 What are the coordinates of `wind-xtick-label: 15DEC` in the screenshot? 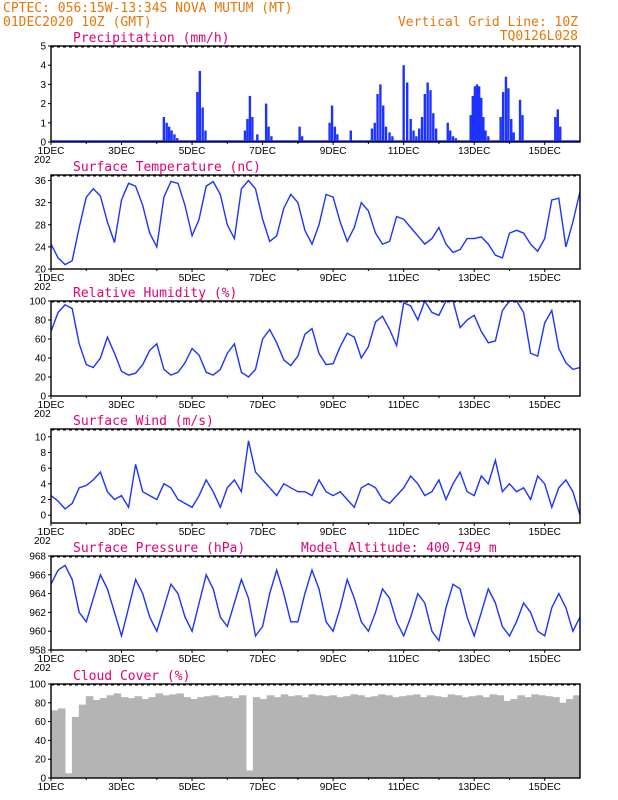 It's located at (545, 532).